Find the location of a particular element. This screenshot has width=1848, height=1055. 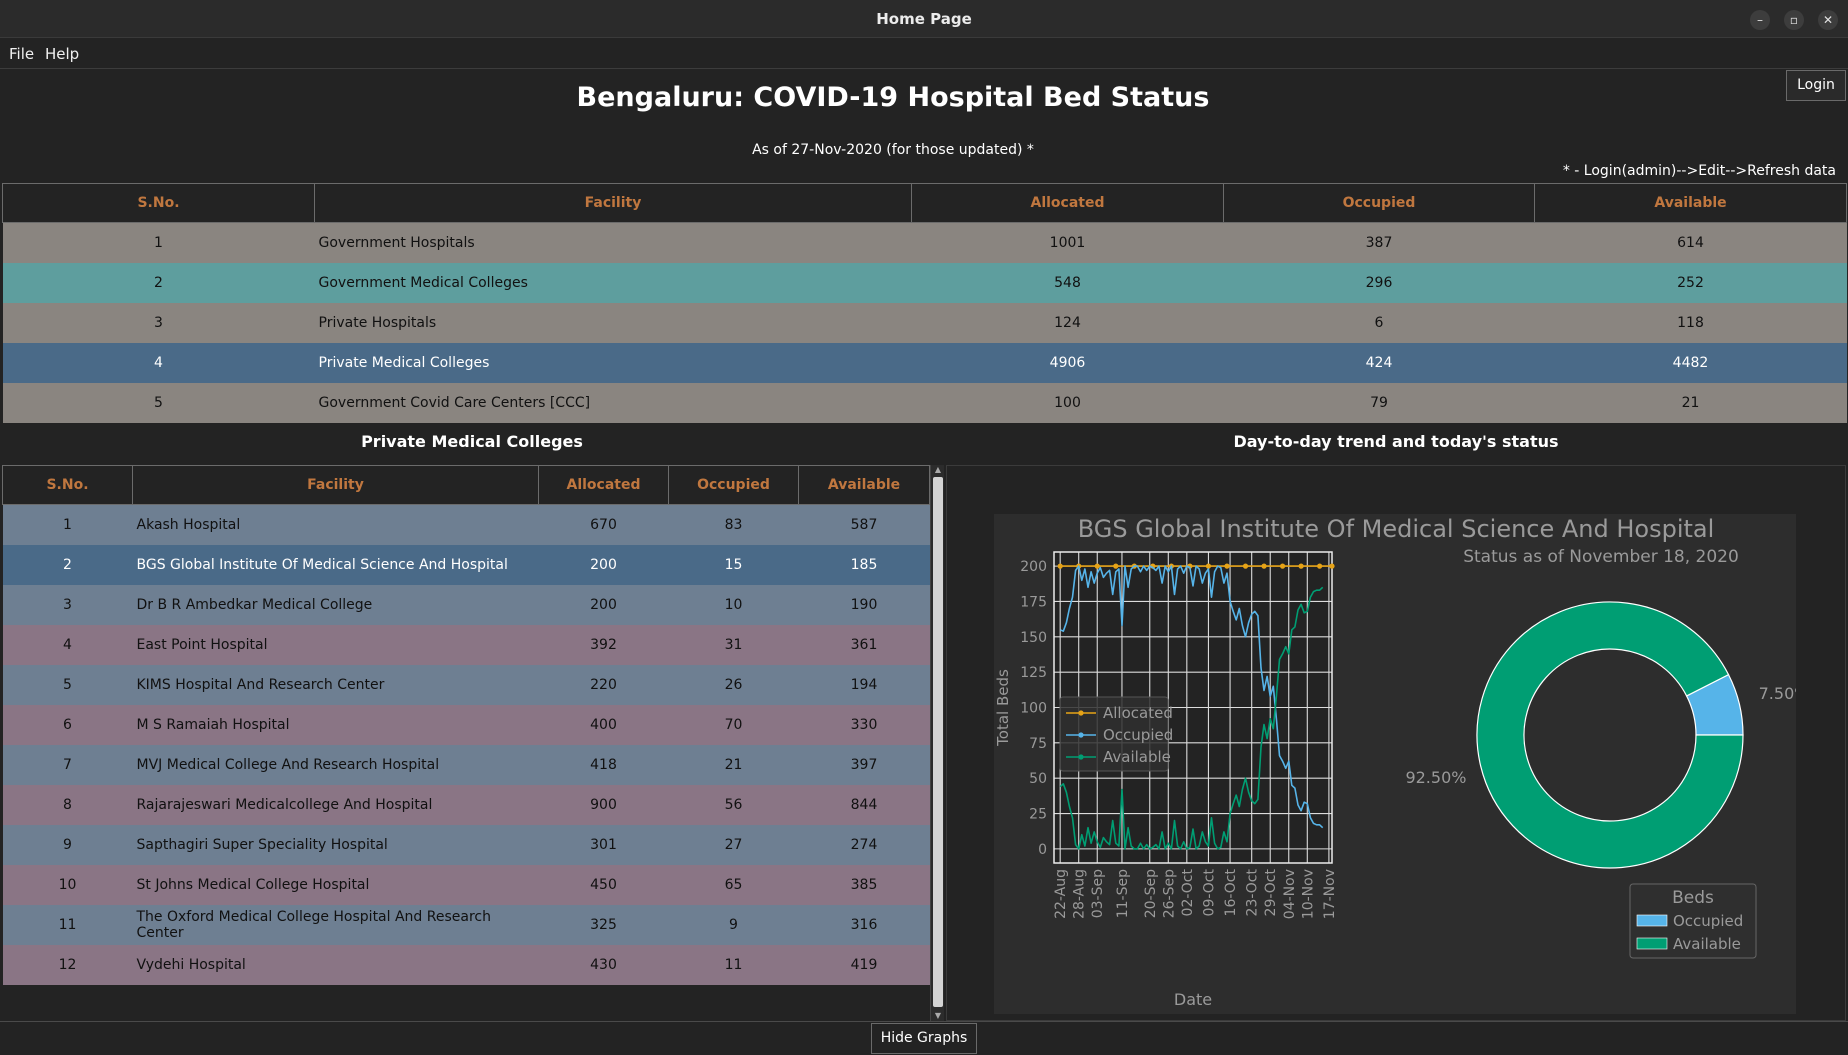

cell-available: 118 is located at coordinates (1690, 322).